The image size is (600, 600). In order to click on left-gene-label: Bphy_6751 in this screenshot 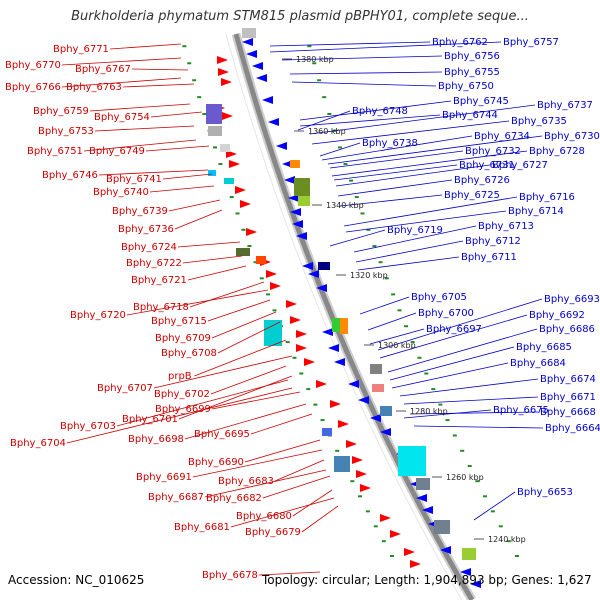, I will do `click(55, 151)`.